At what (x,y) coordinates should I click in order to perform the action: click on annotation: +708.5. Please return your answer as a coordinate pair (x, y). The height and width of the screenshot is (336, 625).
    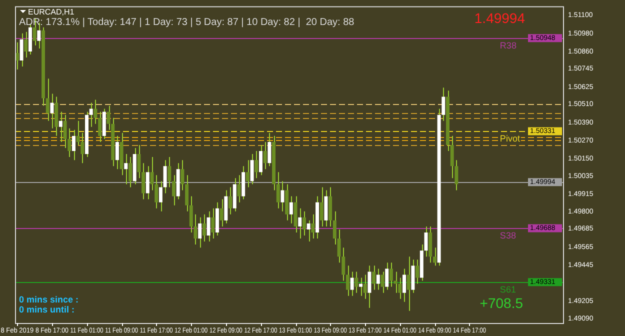
    Looking at the image, I should click on (502, 302).